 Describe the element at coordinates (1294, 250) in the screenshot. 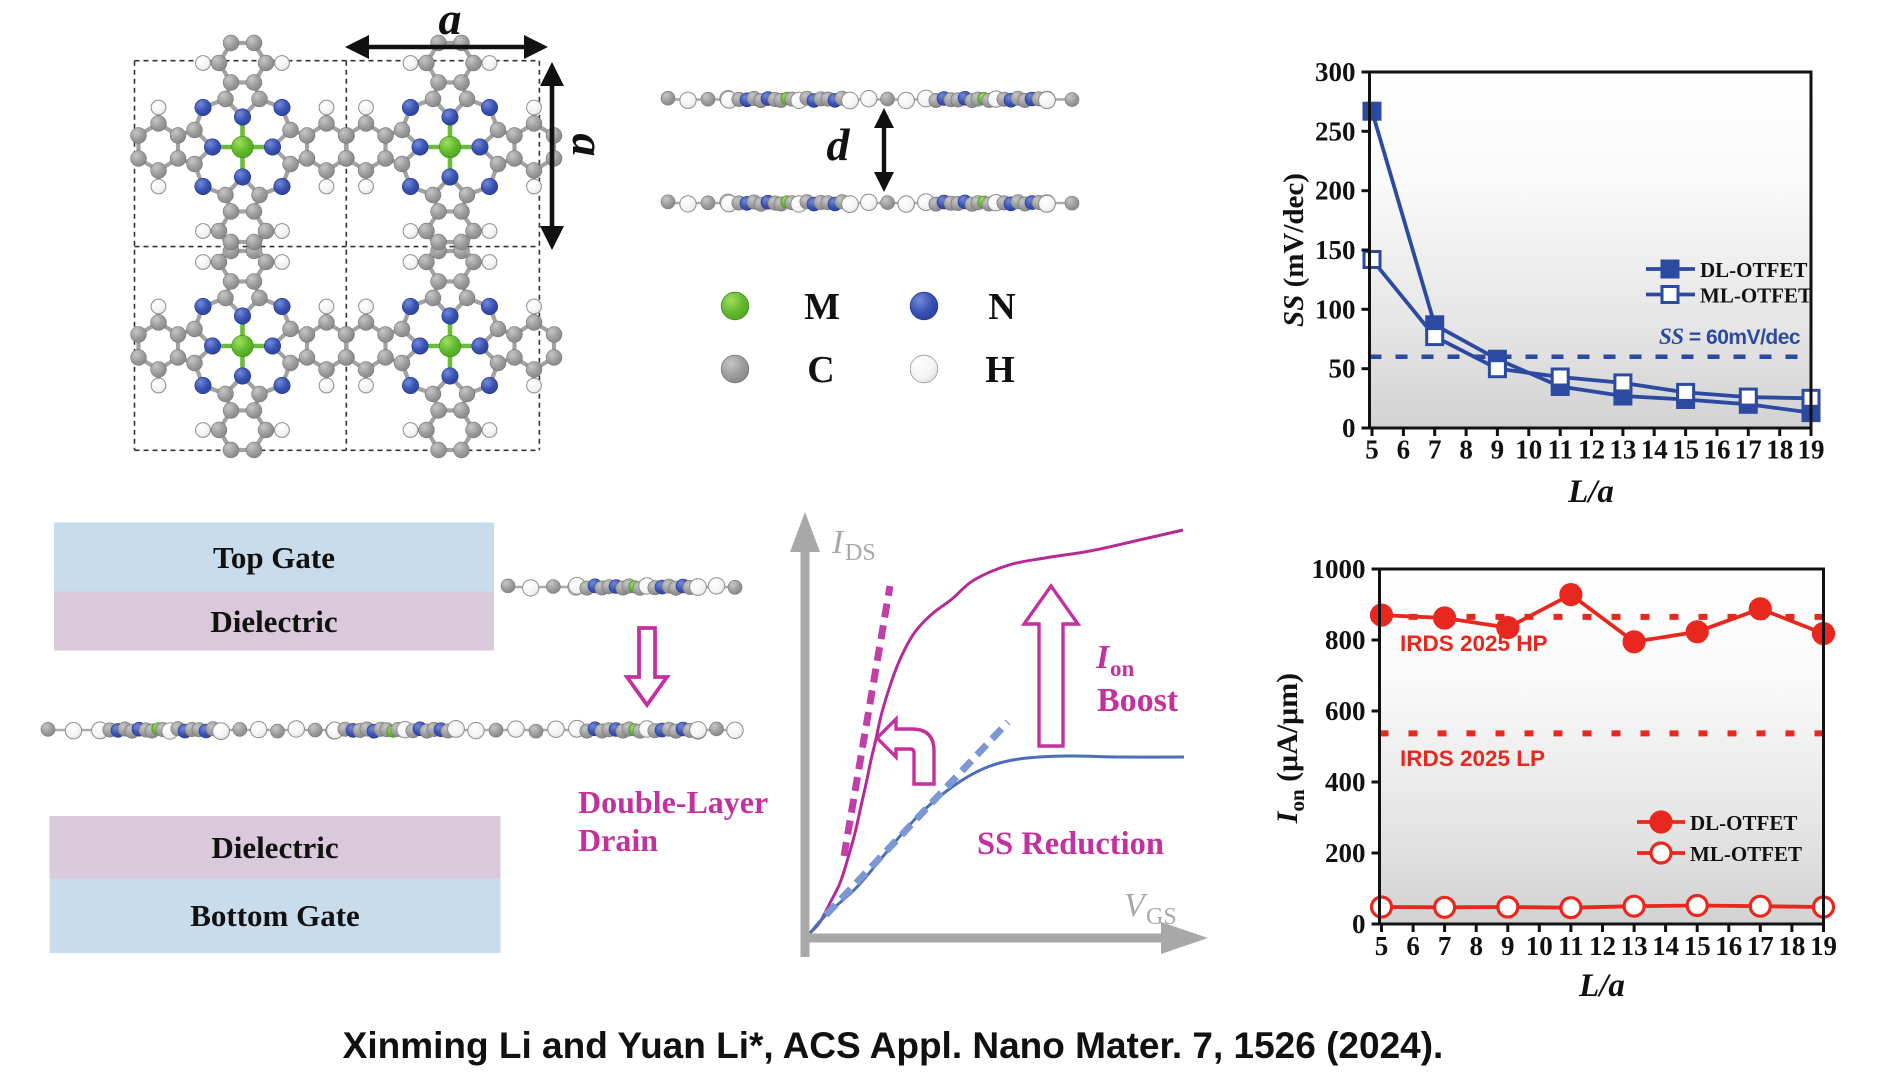

I see `svg-text: SS (mV/dec)` at that location.